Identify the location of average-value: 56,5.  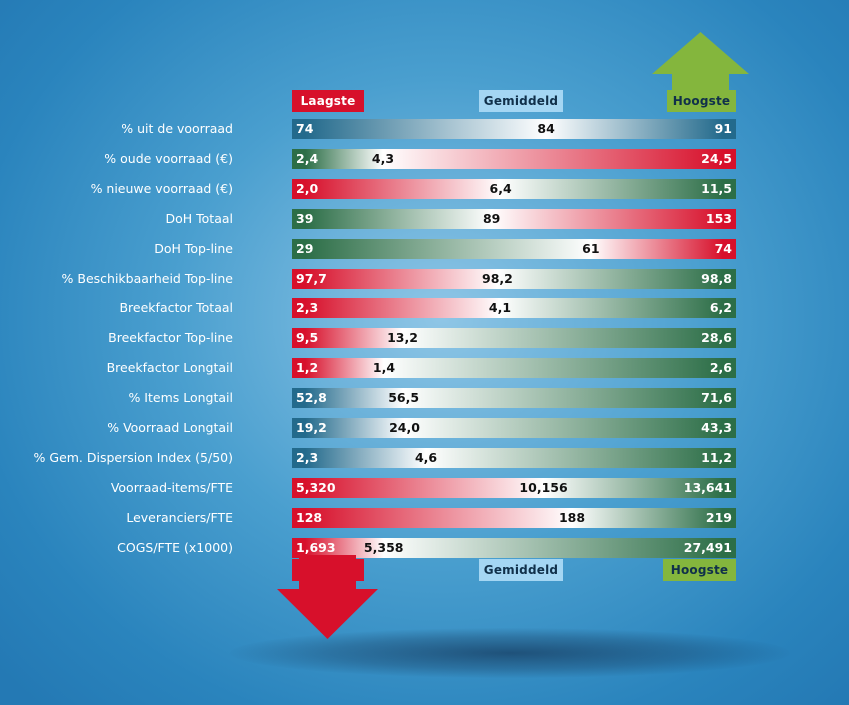
(404, 397).